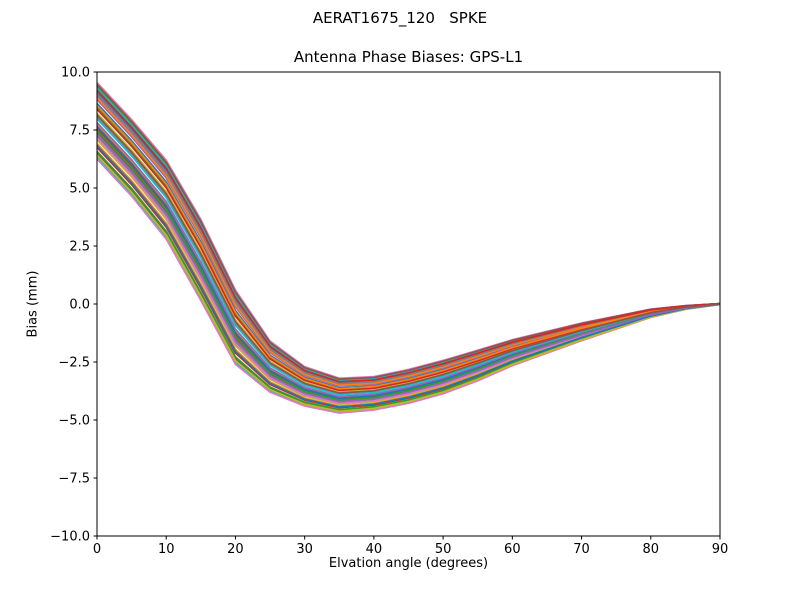 The height and width of the screenshot is (600, 800). Describe the element at coordinates (79, 305) in the screenshot. I see `y-tick-label: 0.0` at that location.